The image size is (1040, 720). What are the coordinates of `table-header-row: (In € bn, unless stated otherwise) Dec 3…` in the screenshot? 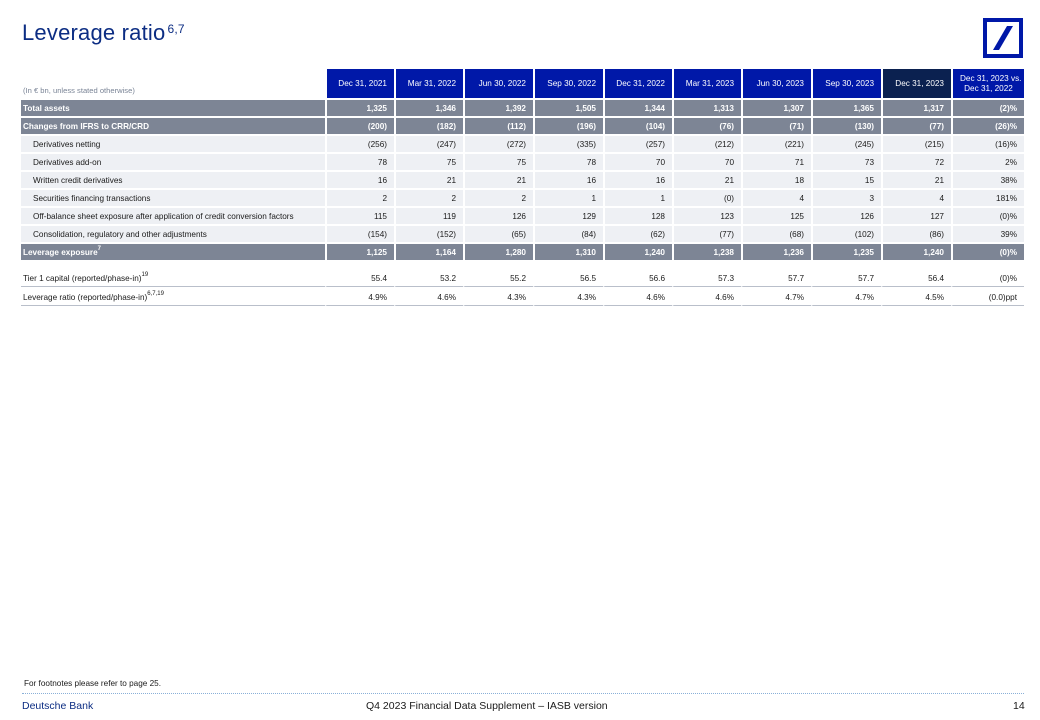 It's located at (522, 83).